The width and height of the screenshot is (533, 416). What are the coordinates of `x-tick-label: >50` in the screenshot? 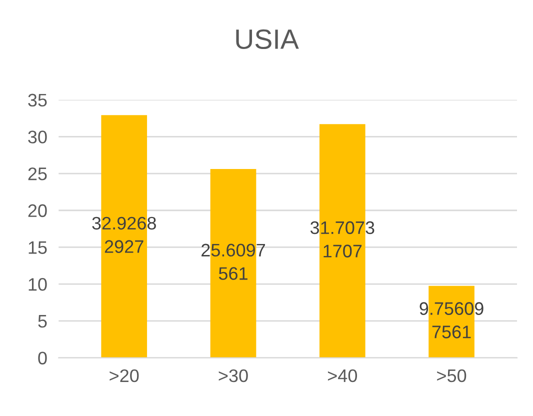 It's located at (451, 375).